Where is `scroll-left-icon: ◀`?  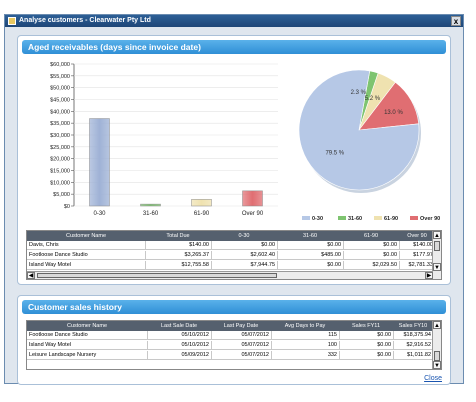
scroll-left-icon: ◀ is located at coordinates (31, 275).